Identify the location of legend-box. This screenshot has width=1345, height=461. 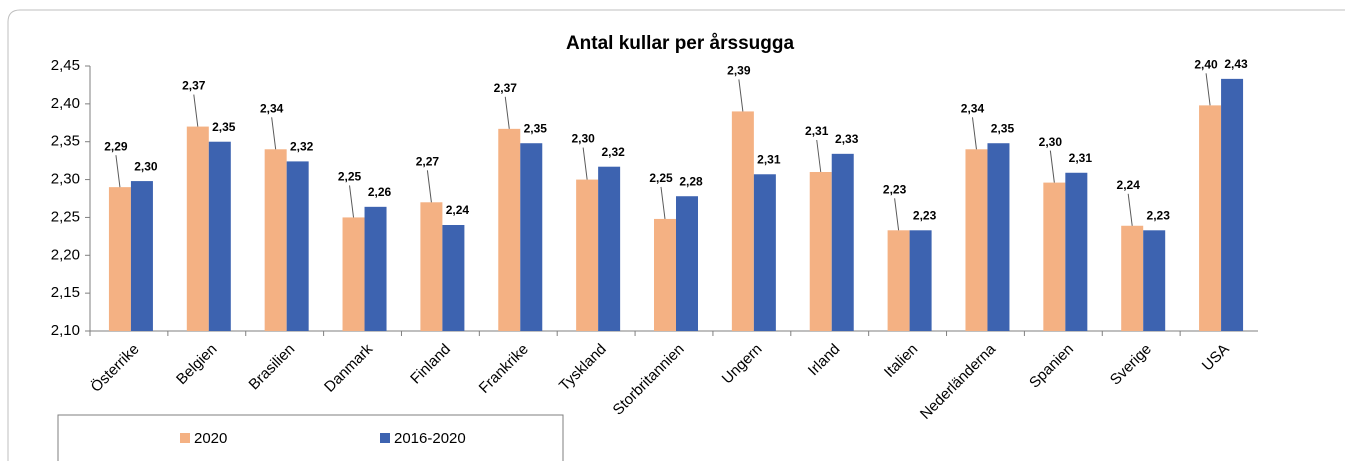
(310, 437).